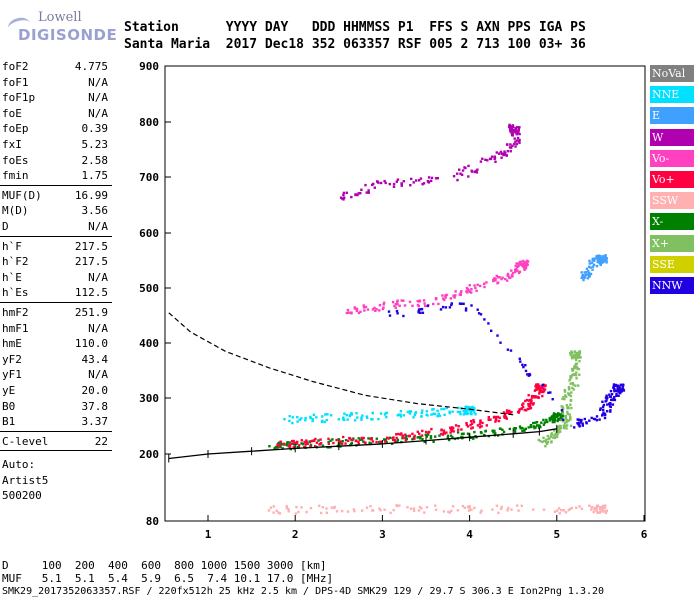 Image resolution: width=700 pixels, height=600 pixels. I want to click on f2-trace-line, so click(362, 444).